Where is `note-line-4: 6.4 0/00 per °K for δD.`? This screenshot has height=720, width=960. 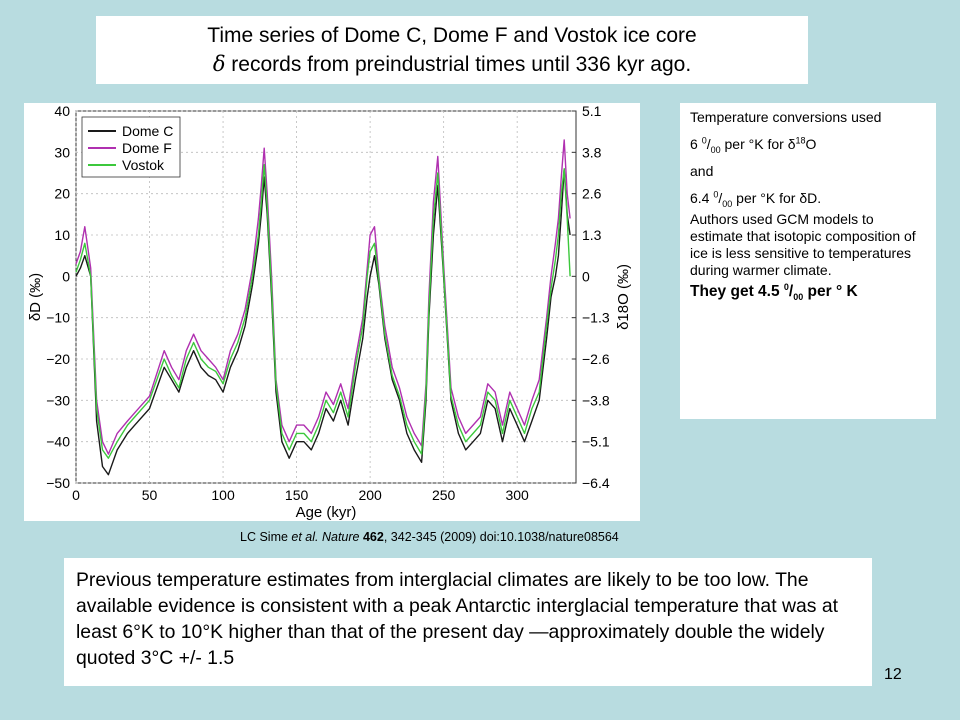
note-line-4: 6.4 0/00 per °K for δD. is located at coordinates (756, 199).